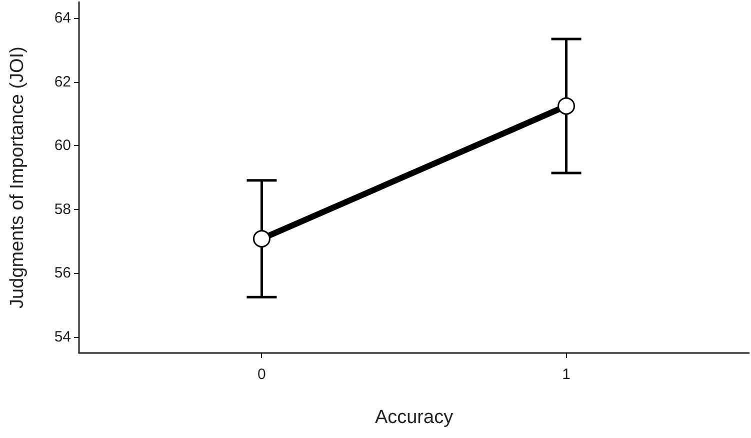 The image size is (751, 438). What do you see at coordinates (62, 145) in the screenshot?
I see `y-tick-label: 60` at bounding box center [62, 145].